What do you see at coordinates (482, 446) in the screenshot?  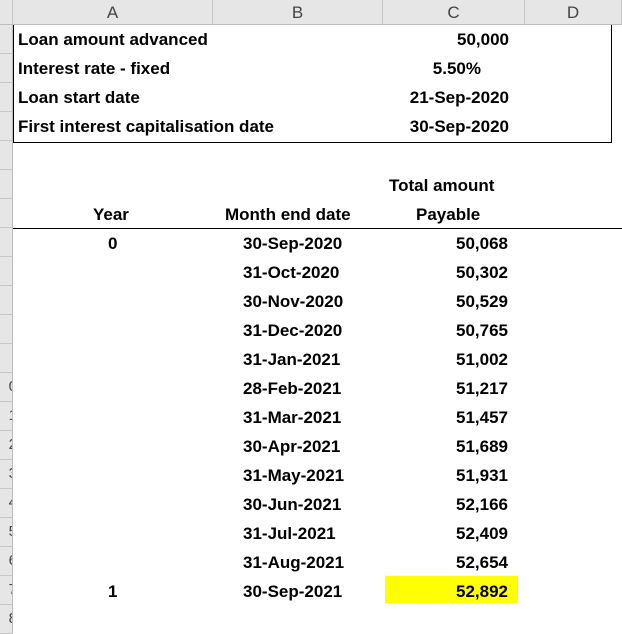 I see `table-cell-amount: 51,689` at bounding box center [482, 446].